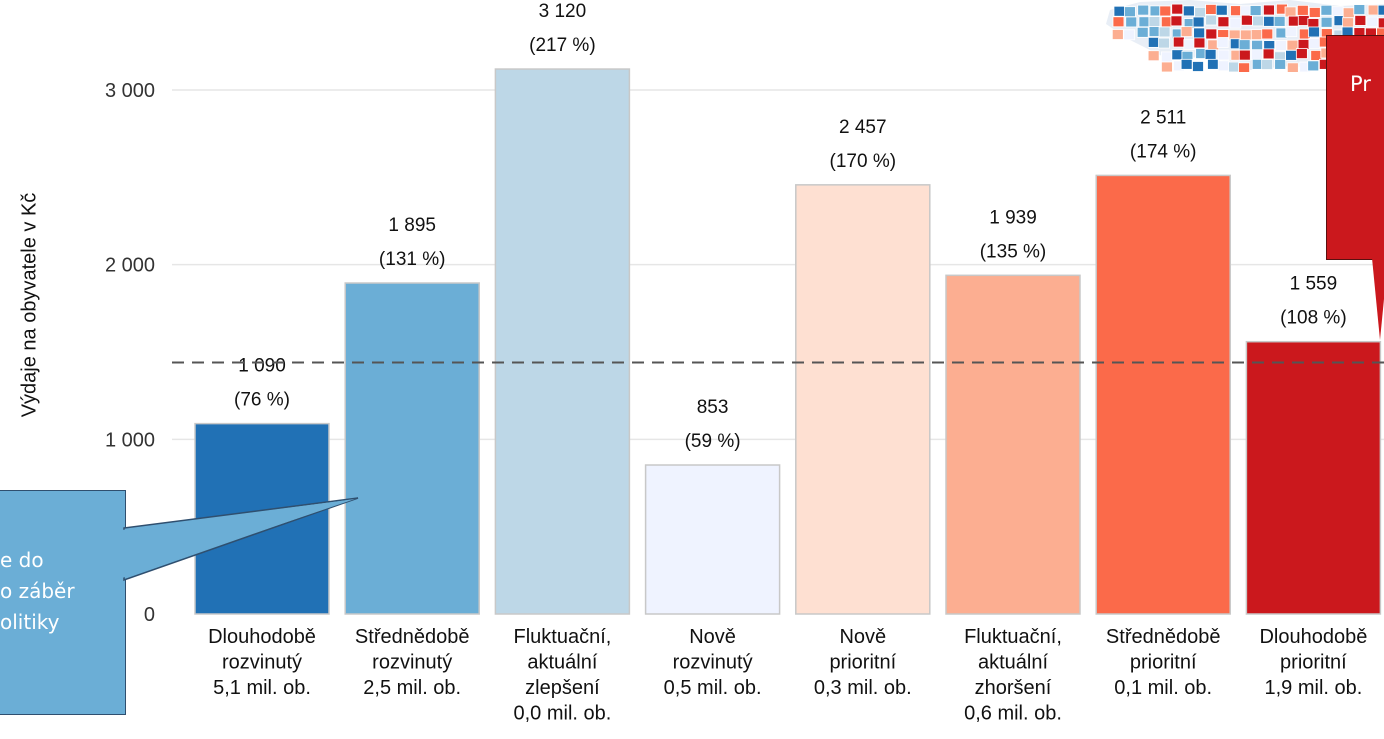 This screenshot has height=739, width=1384. I want to click on y-tick-label: 2 000, so click(130, 266).